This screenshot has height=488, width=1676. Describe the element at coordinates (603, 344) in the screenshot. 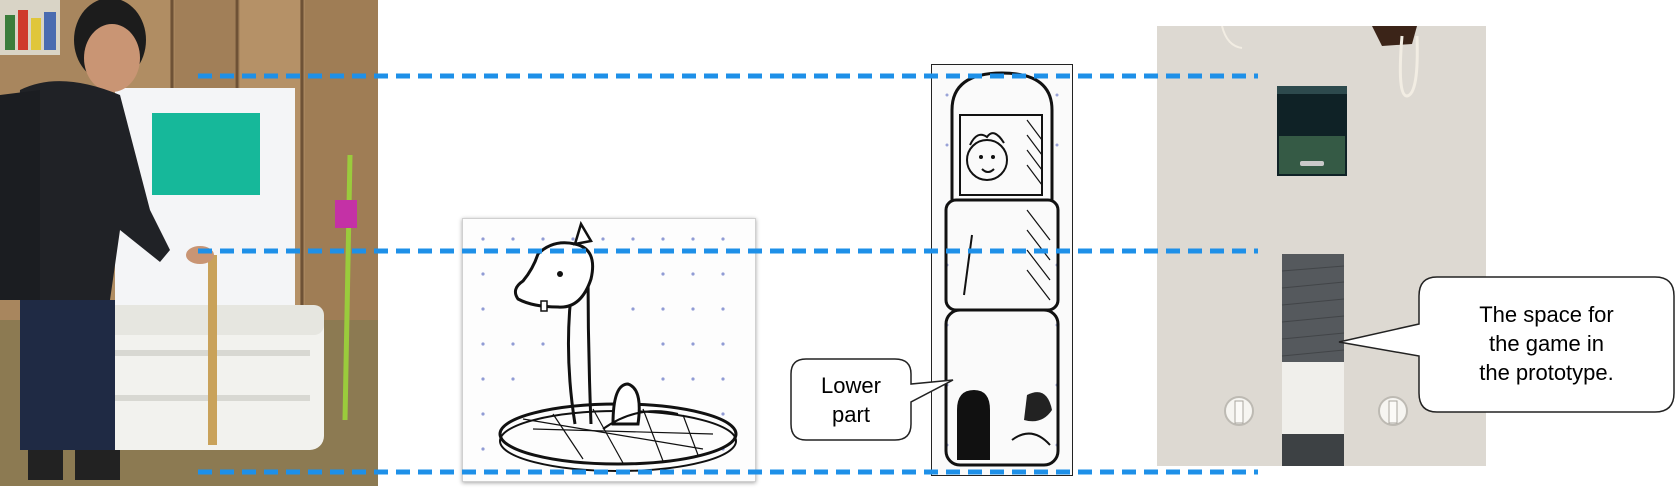

I see `dot-grid` at that location.